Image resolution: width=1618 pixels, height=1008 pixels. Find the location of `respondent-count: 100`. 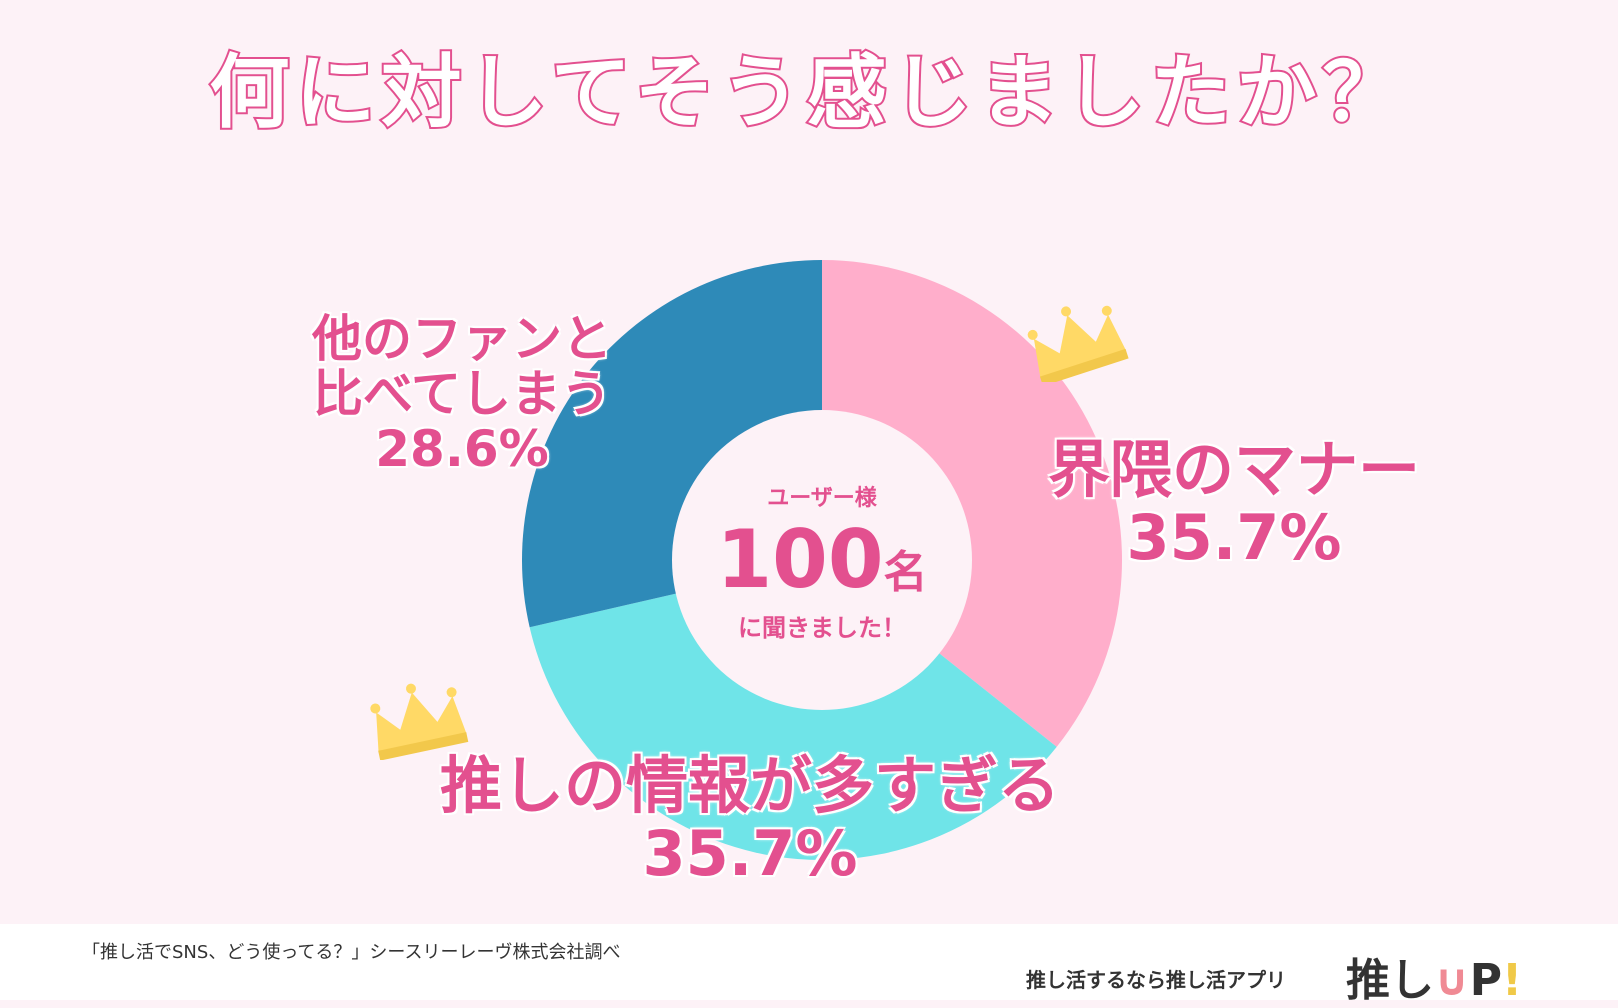

respondent-count: 100 is located at coordinates (800, 559).